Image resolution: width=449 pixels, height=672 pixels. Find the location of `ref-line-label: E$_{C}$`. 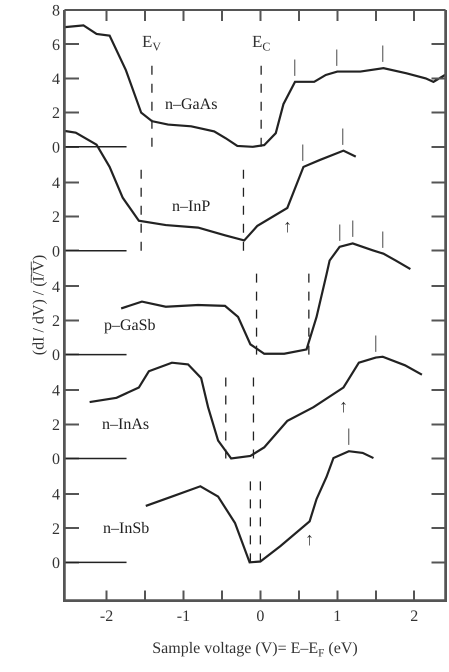

ref-line-label: E$_{C}$ is located at coordinates (261, 43).